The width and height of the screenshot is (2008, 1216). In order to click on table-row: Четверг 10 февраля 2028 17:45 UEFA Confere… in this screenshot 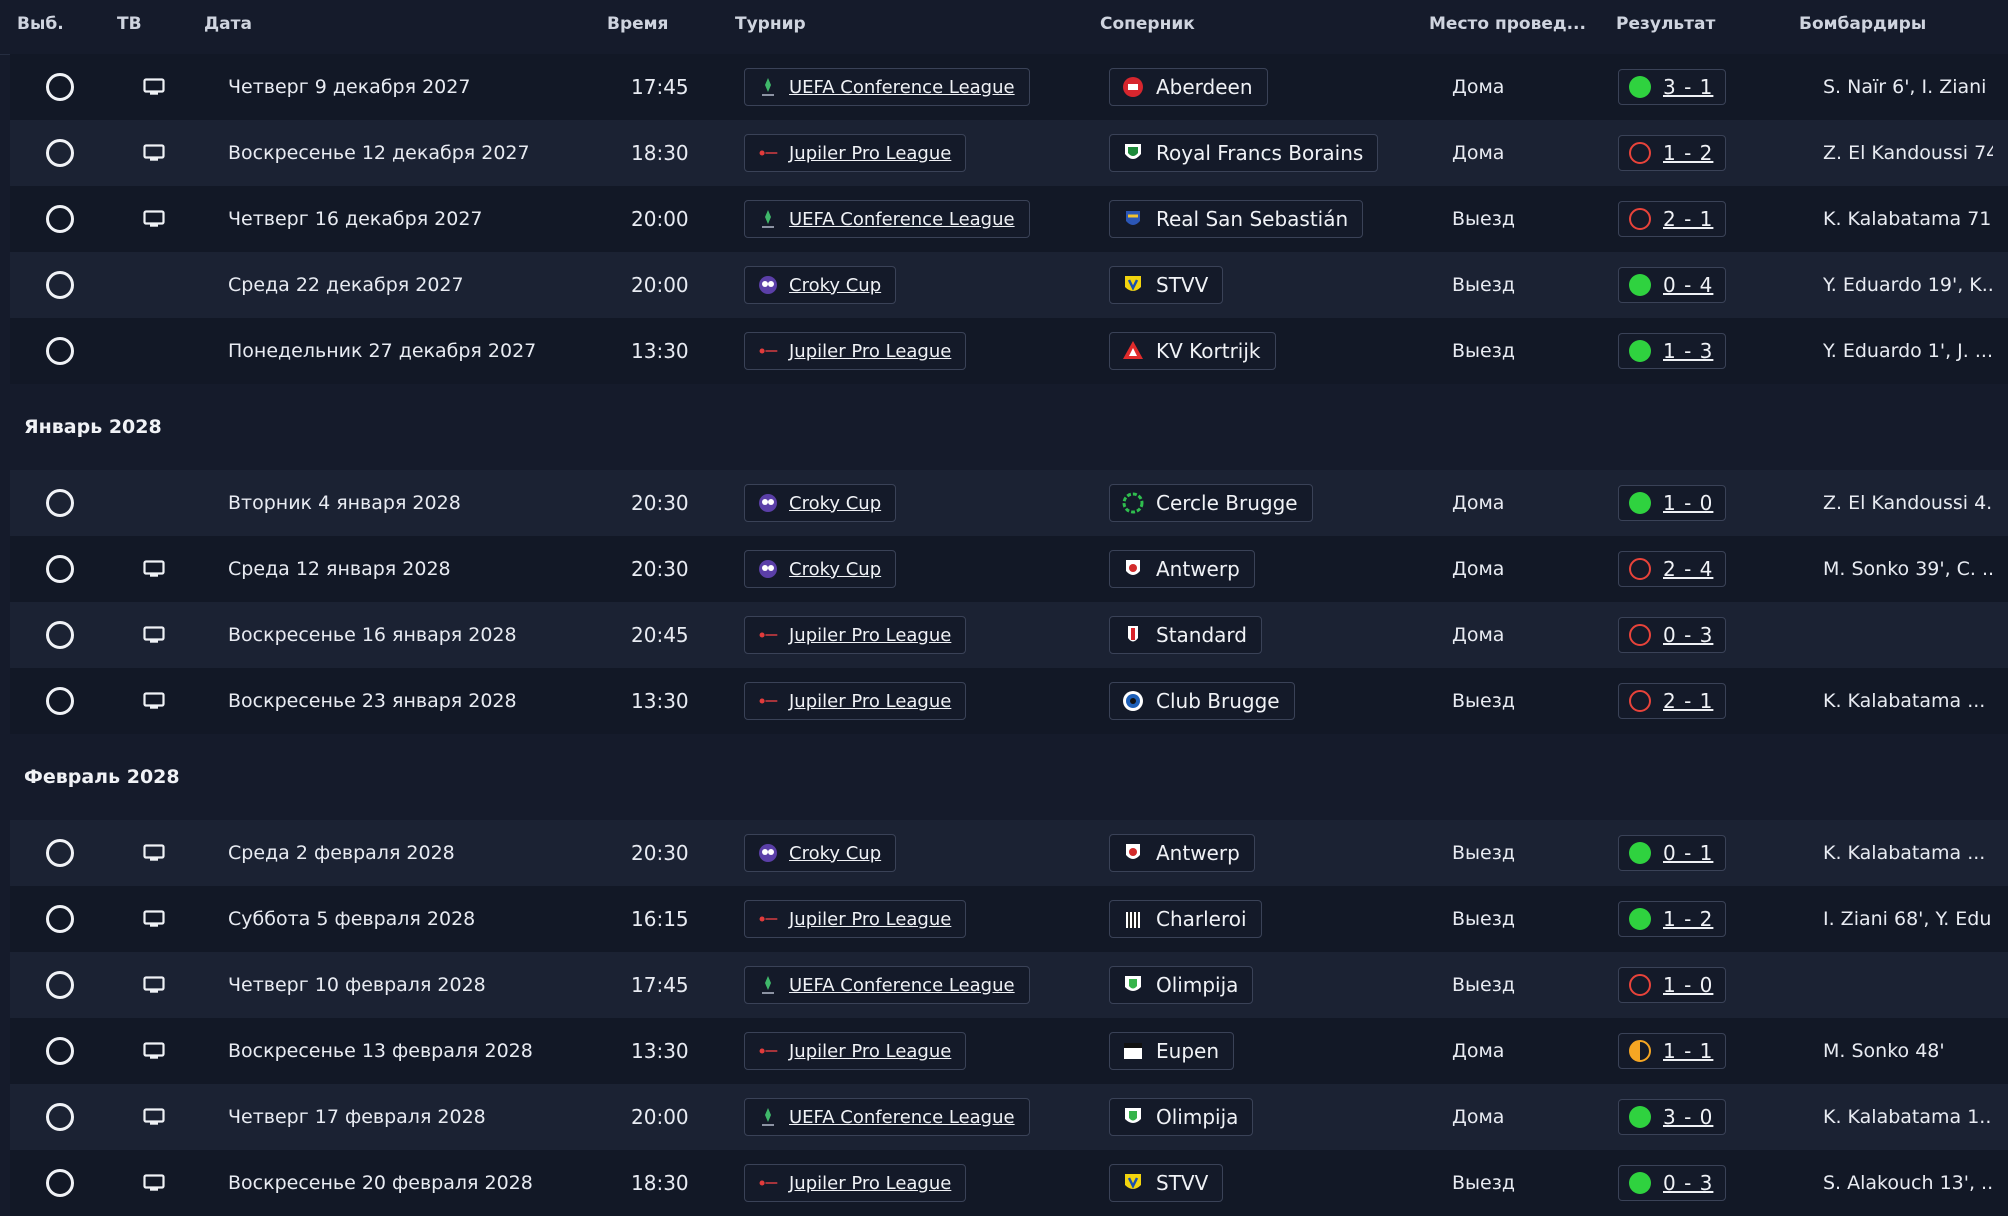, I will do `click(1009, 985)`.